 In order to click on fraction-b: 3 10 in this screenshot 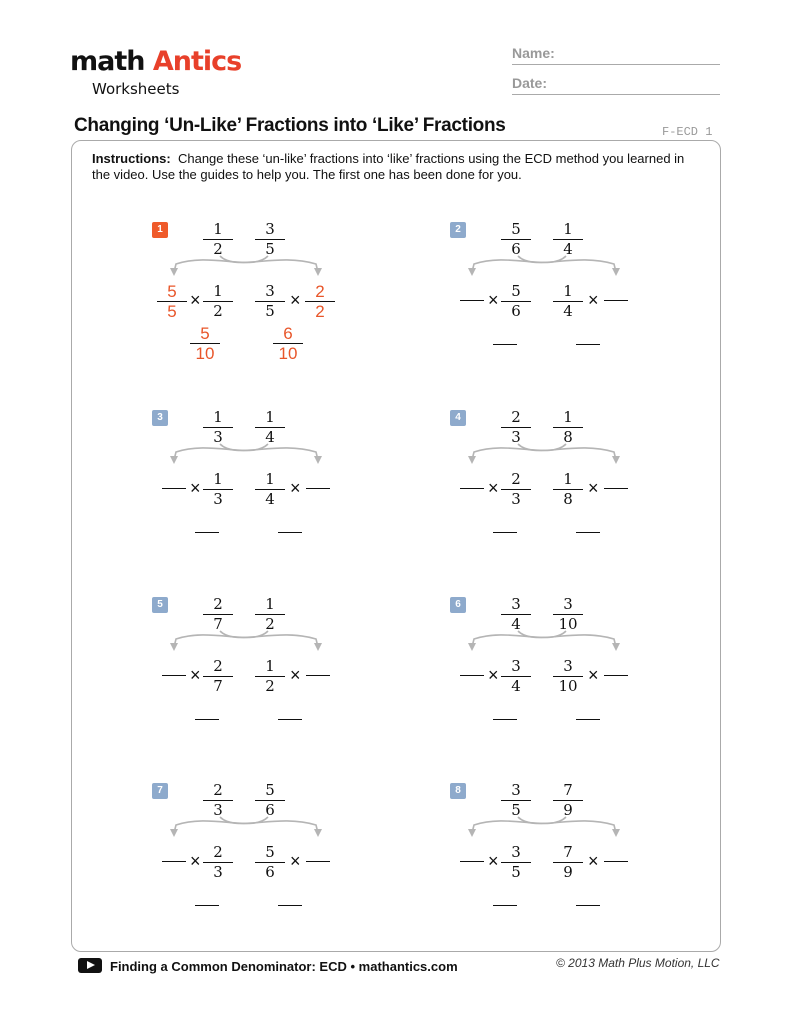, I will do `click(568, 614)`.